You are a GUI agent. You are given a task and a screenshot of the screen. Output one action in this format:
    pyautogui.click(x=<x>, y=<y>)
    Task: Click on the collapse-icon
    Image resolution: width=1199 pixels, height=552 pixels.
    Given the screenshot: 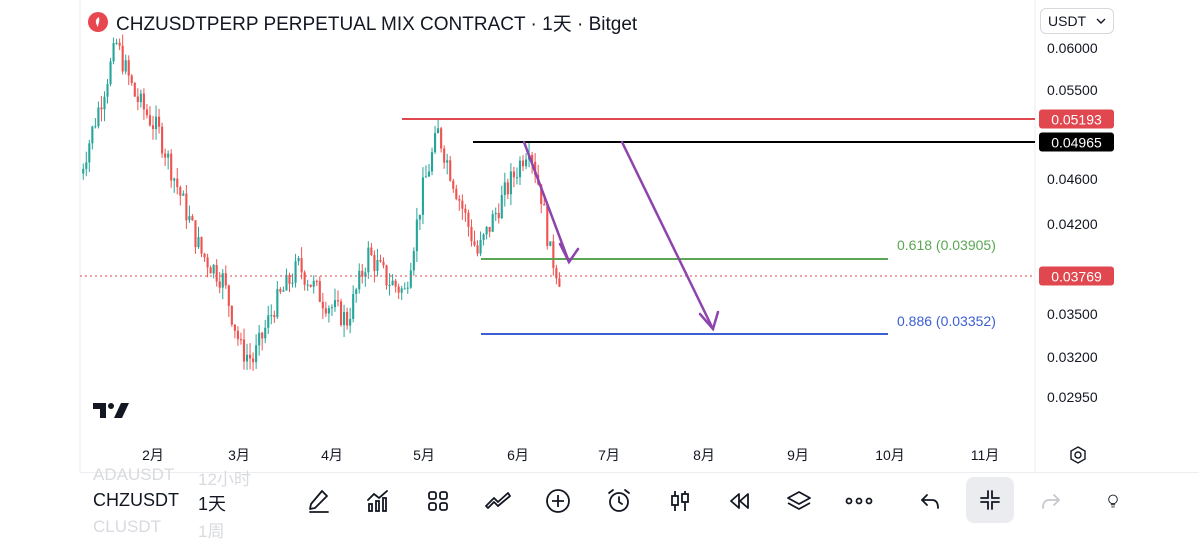 What is the action you would take?
    pyautogui.click(x=990, y=500)
    